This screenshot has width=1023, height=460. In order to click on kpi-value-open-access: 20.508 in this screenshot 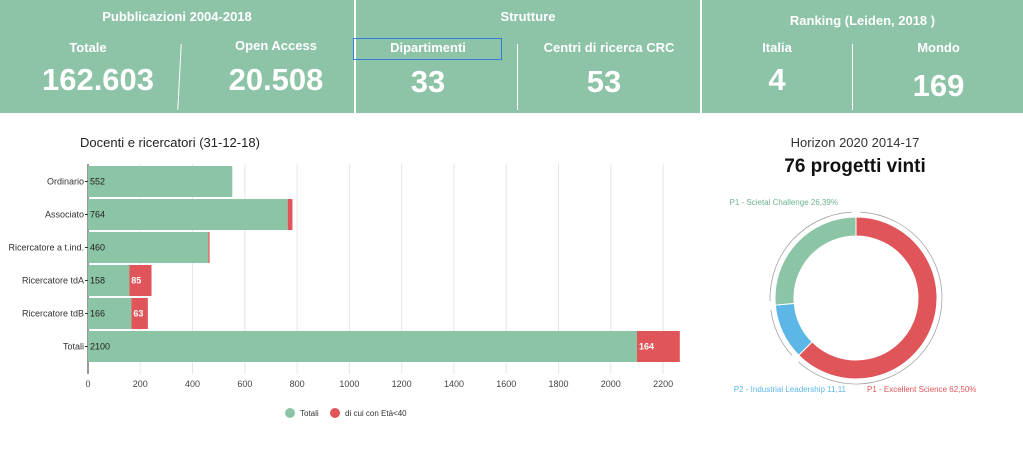, I will do `click(276, 79)`.